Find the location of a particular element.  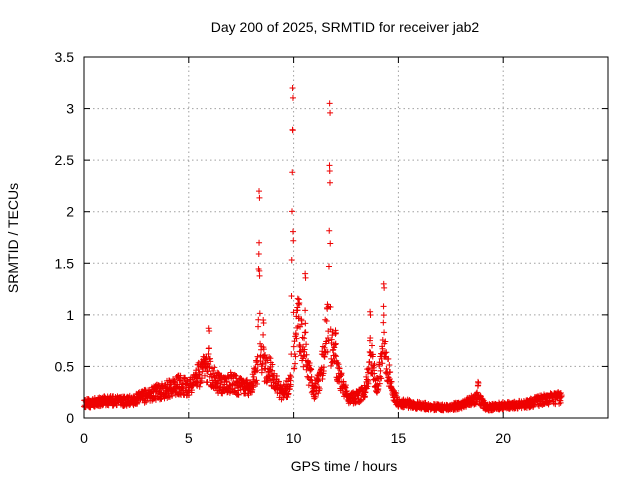

y-tick-label: 0.5 is located at coordinates (65, 366).